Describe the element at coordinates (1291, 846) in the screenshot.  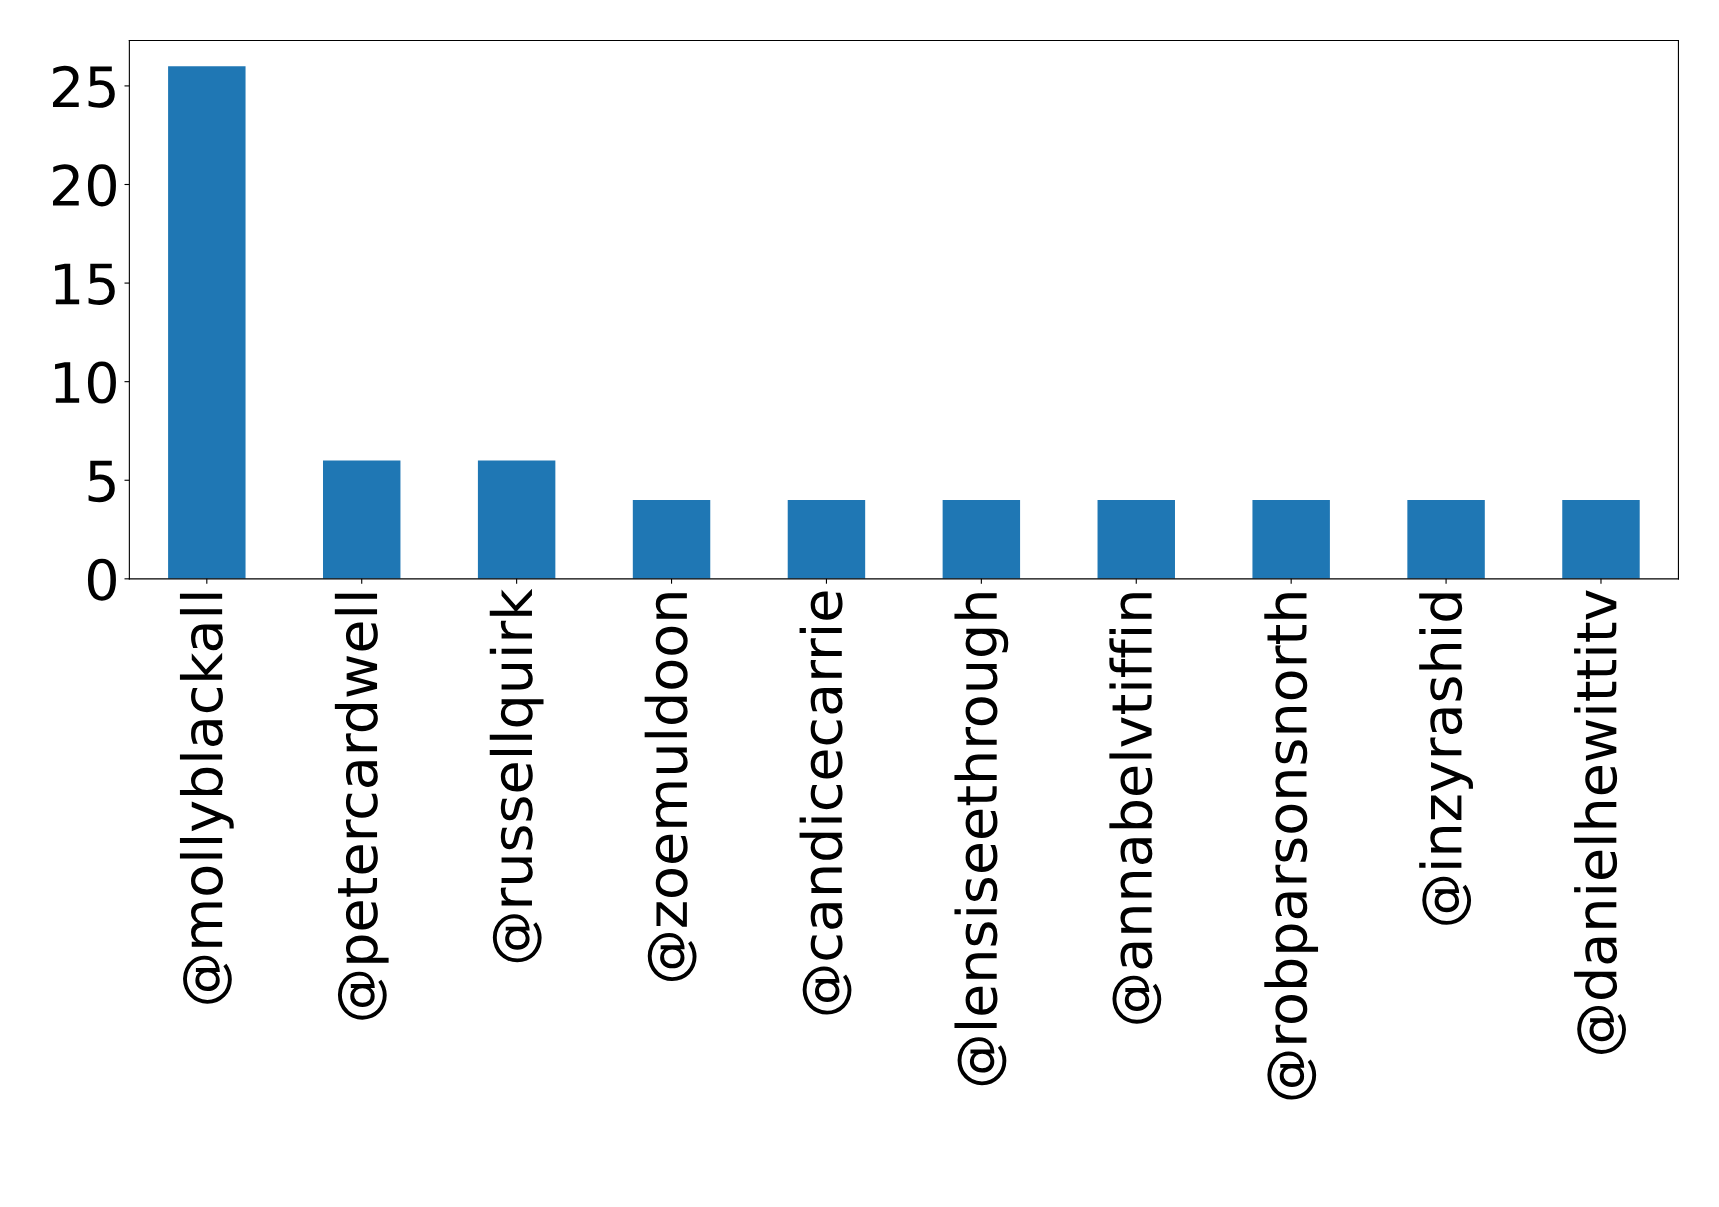
I see `x-tick-label: @robparsonsnorth` at that location.